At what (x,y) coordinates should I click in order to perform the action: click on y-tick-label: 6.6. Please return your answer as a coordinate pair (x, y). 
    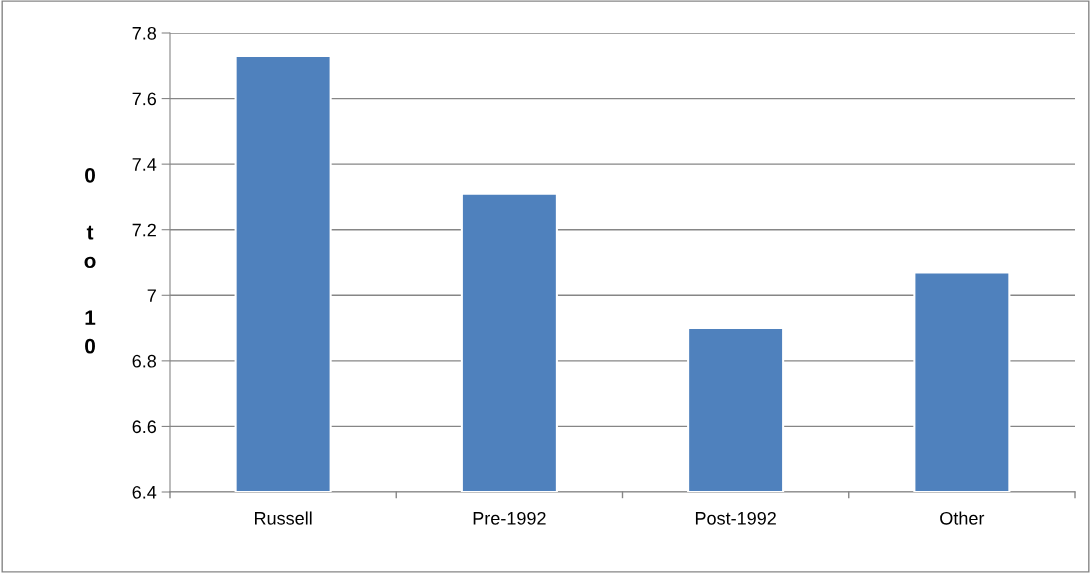
    Looking at the image, I should click on (144, 427).